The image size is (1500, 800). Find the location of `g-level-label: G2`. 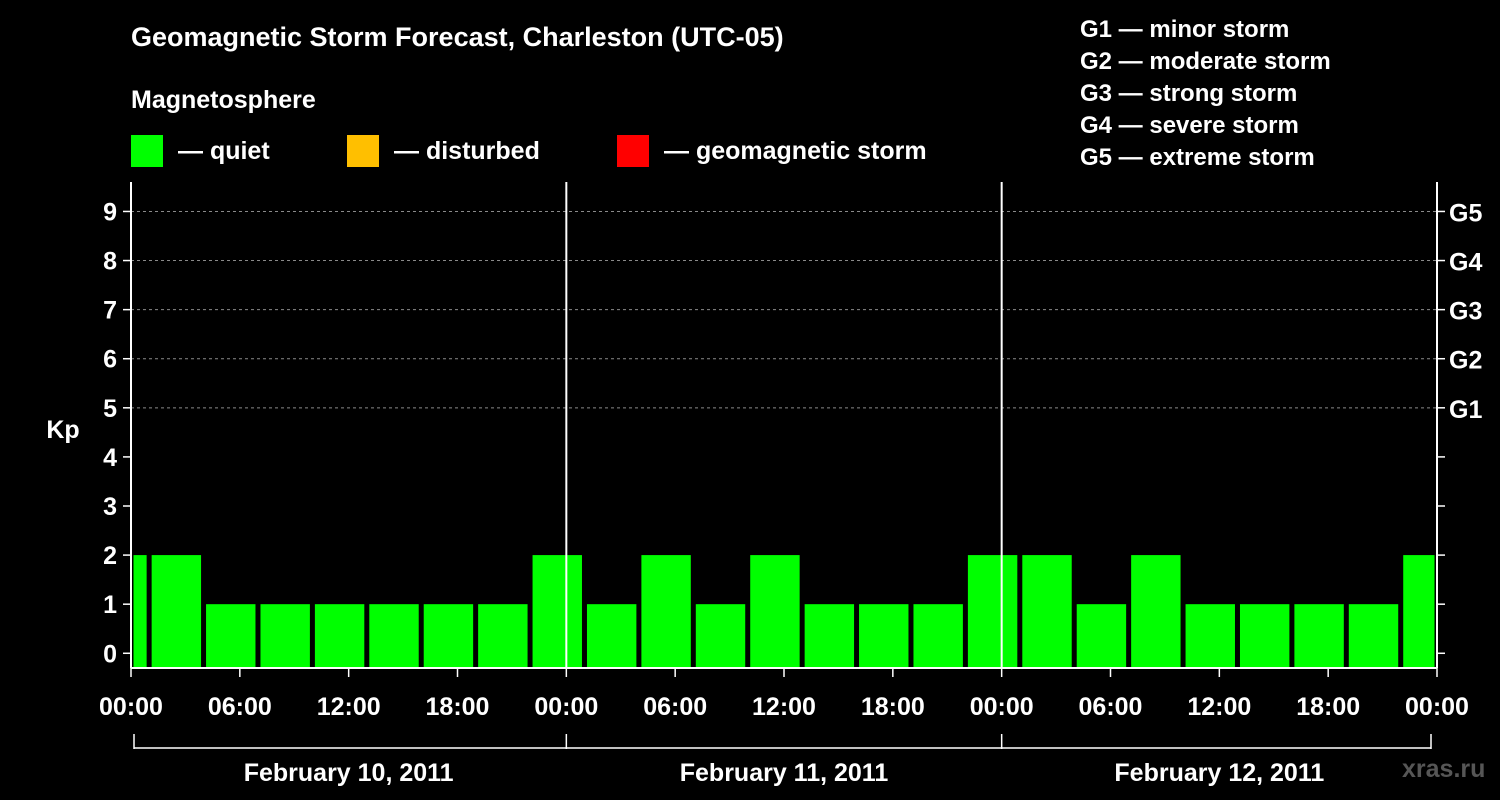

g-level-label: G2 is located at coordinates (1465, 361).